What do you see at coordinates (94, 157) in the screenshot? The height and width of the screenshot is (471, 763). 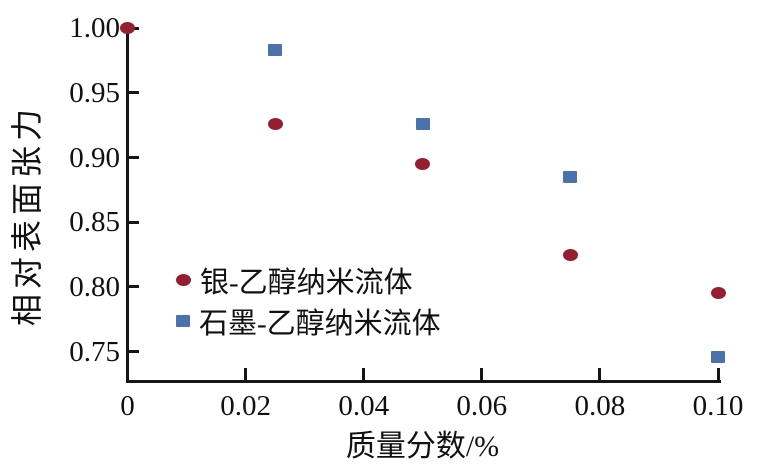 I see `y-tick-label: 0.90` at bounding box center [94, 157].